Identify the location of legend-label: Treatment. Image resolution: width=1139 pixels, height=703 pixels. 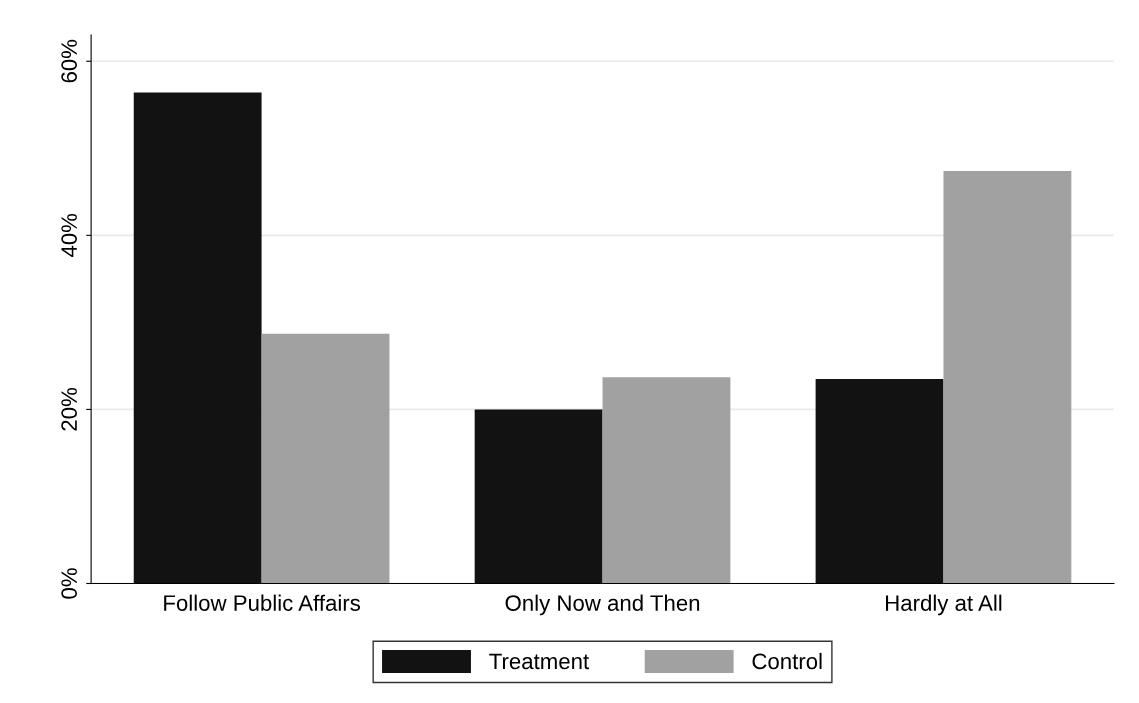
(539, 661).